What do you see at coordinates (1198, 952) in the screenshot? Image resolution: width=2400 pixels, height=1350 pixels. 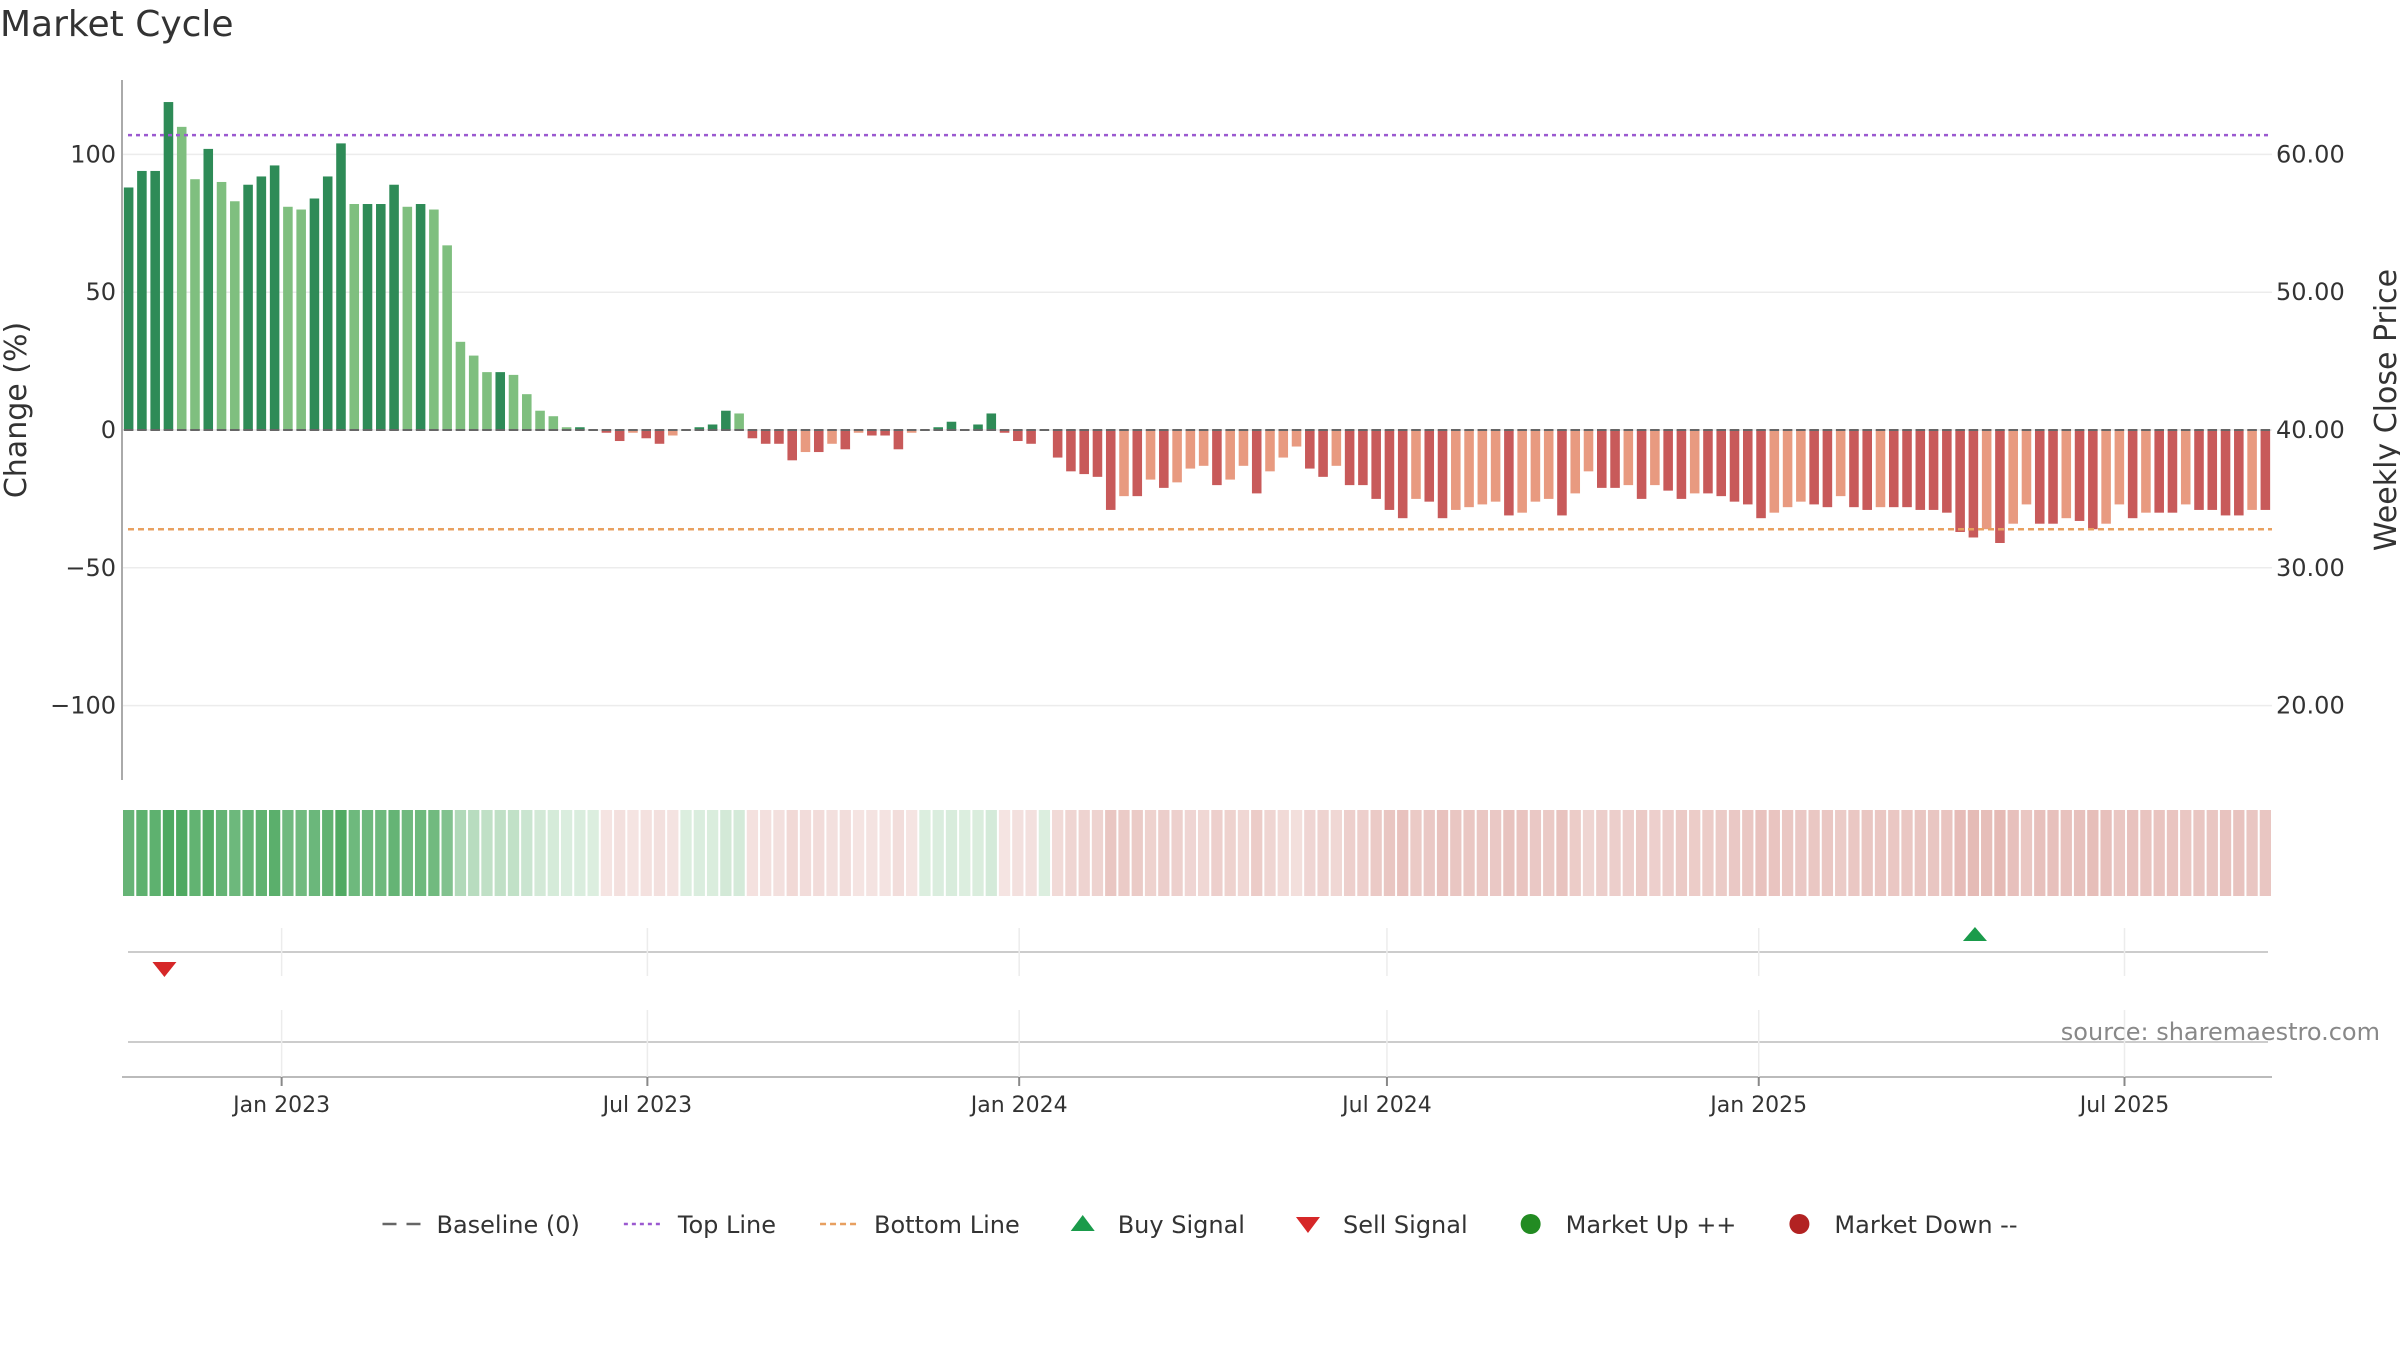 I see `signal-panel` at bounding box center [1198, 952].